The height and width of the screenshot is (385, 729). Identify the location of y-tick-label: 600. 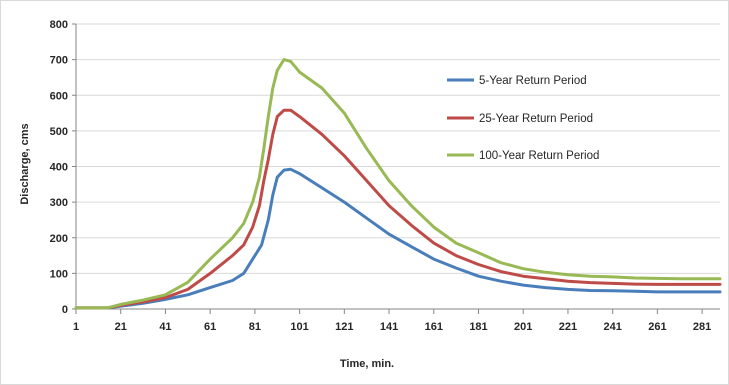
(59, 96).